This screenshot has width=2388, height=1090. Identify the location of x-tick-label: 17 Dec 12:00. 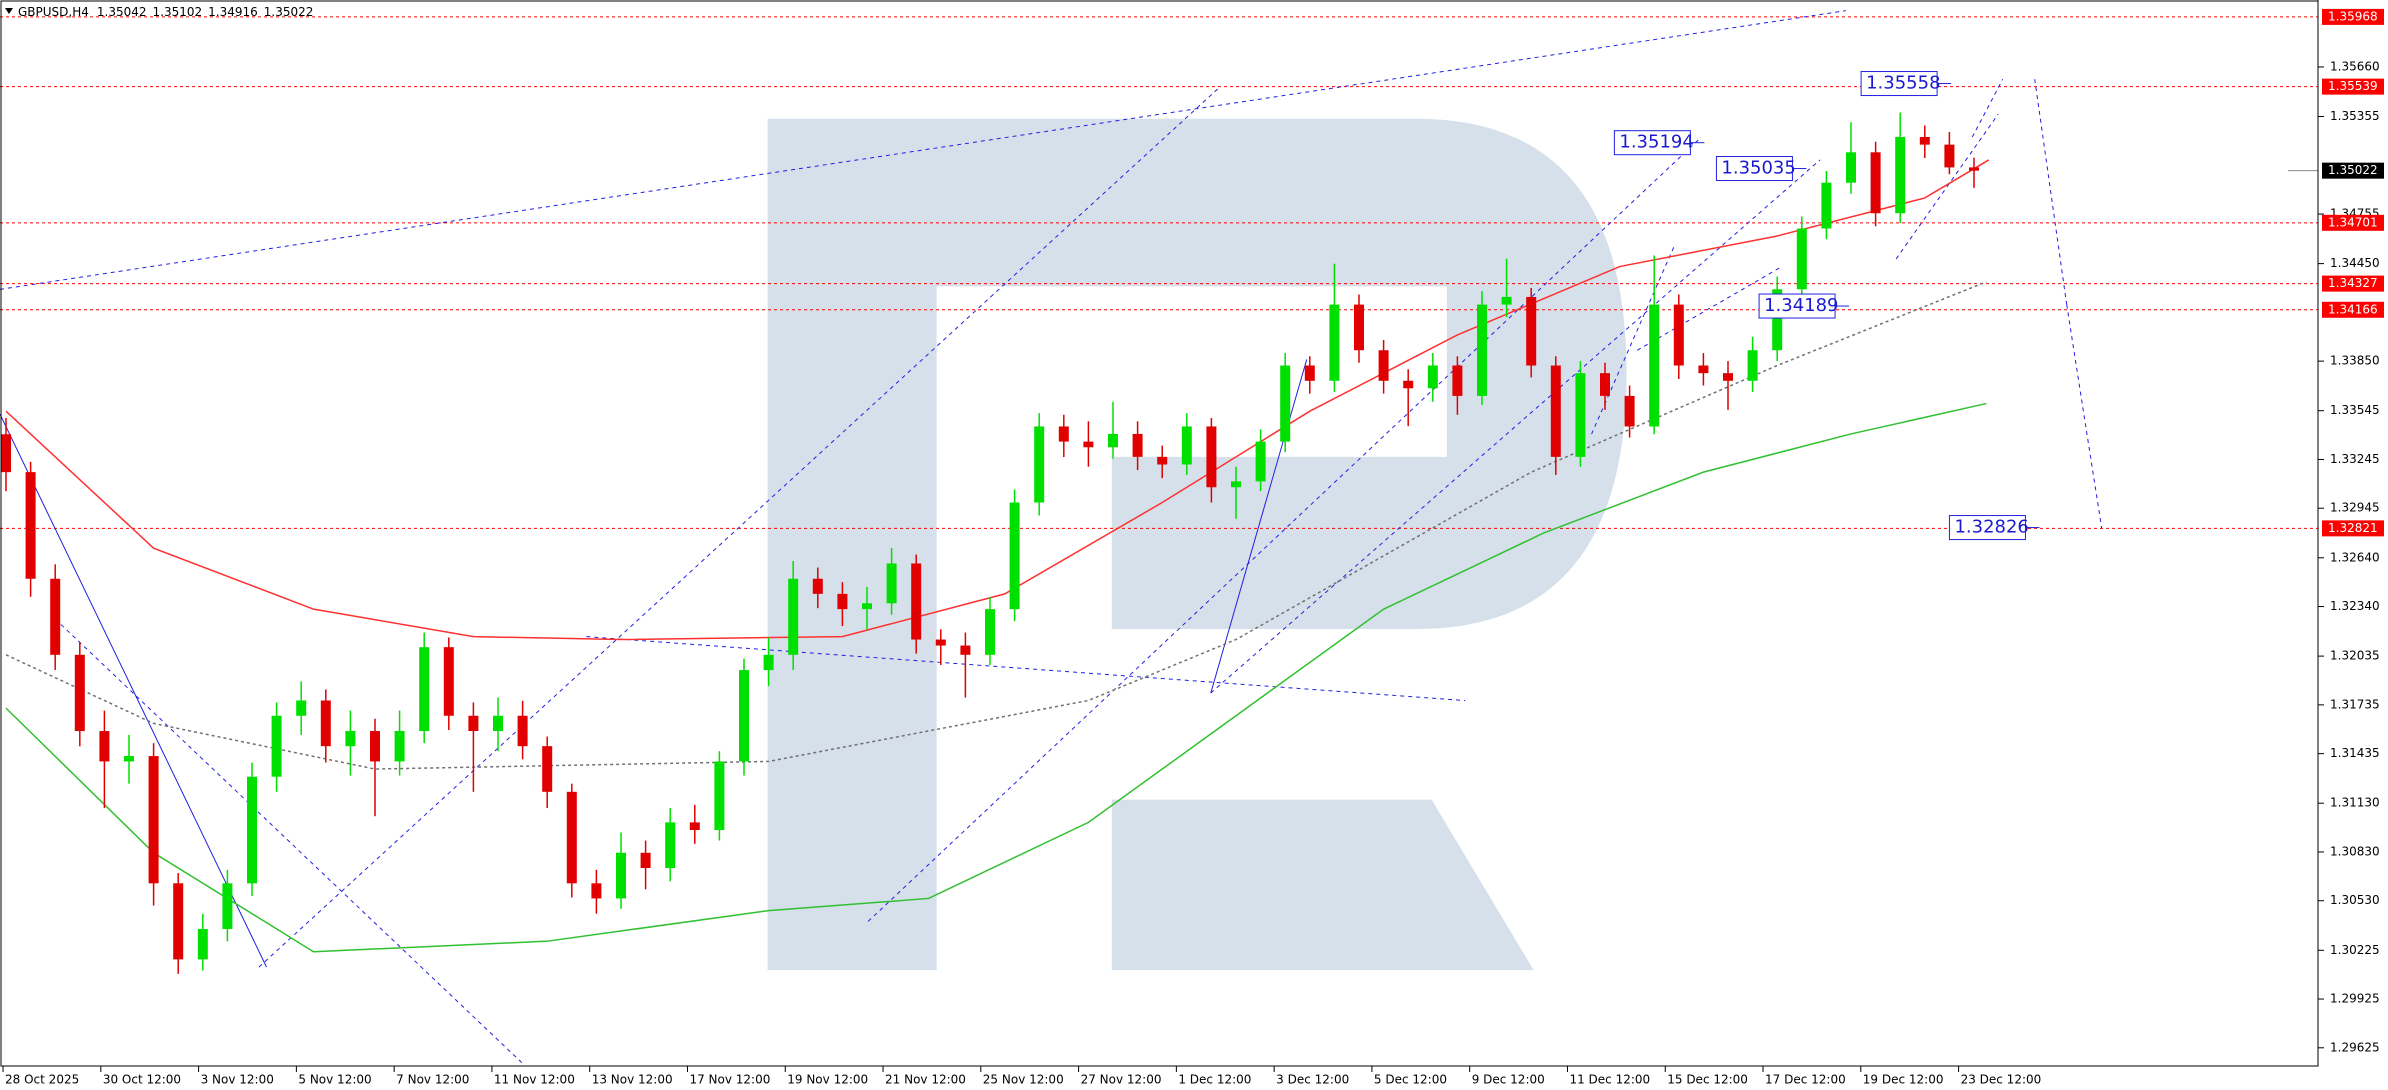
(1805, 1080).